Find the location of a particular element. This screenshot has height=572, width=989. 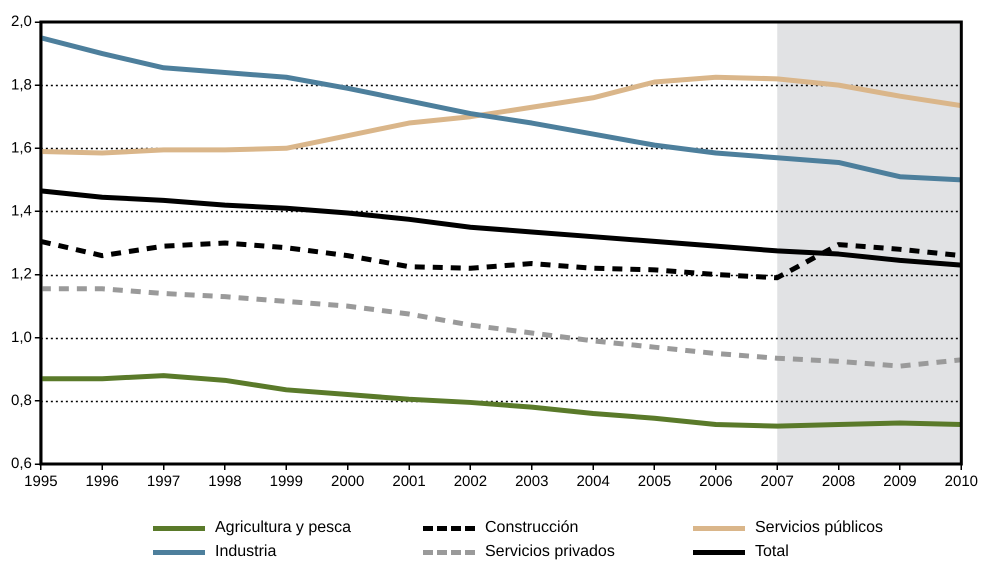

x-tick-label: 2008 is located at coordinates (839, 481).